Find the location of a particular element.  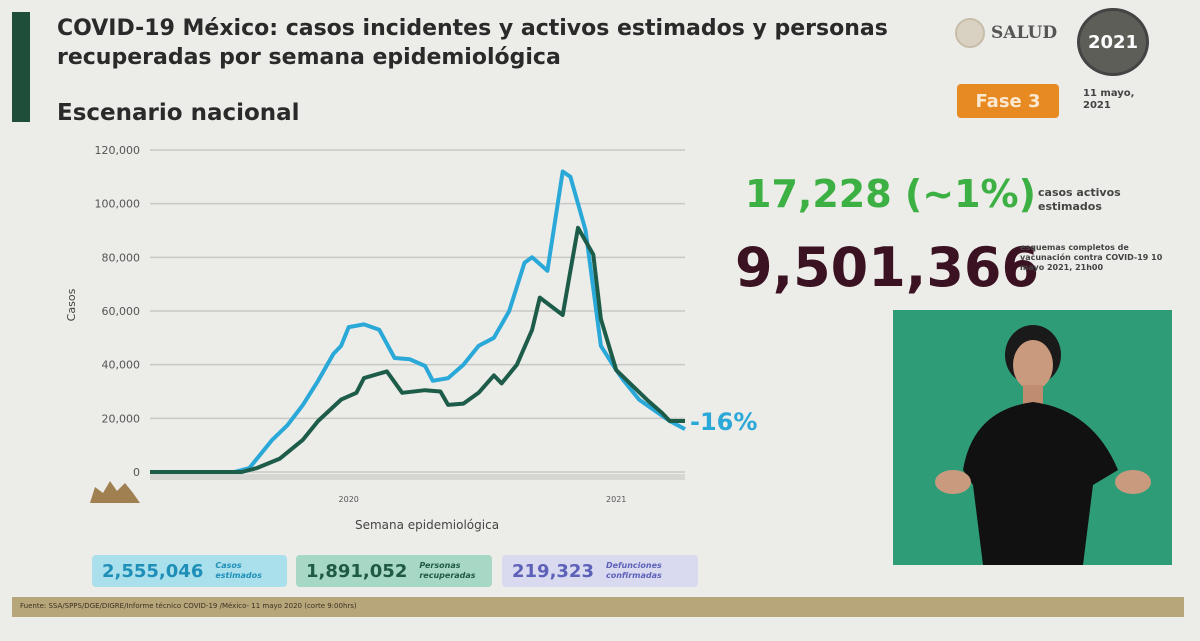

salud-logo: SALUD is located at coordinates (1006, 33).